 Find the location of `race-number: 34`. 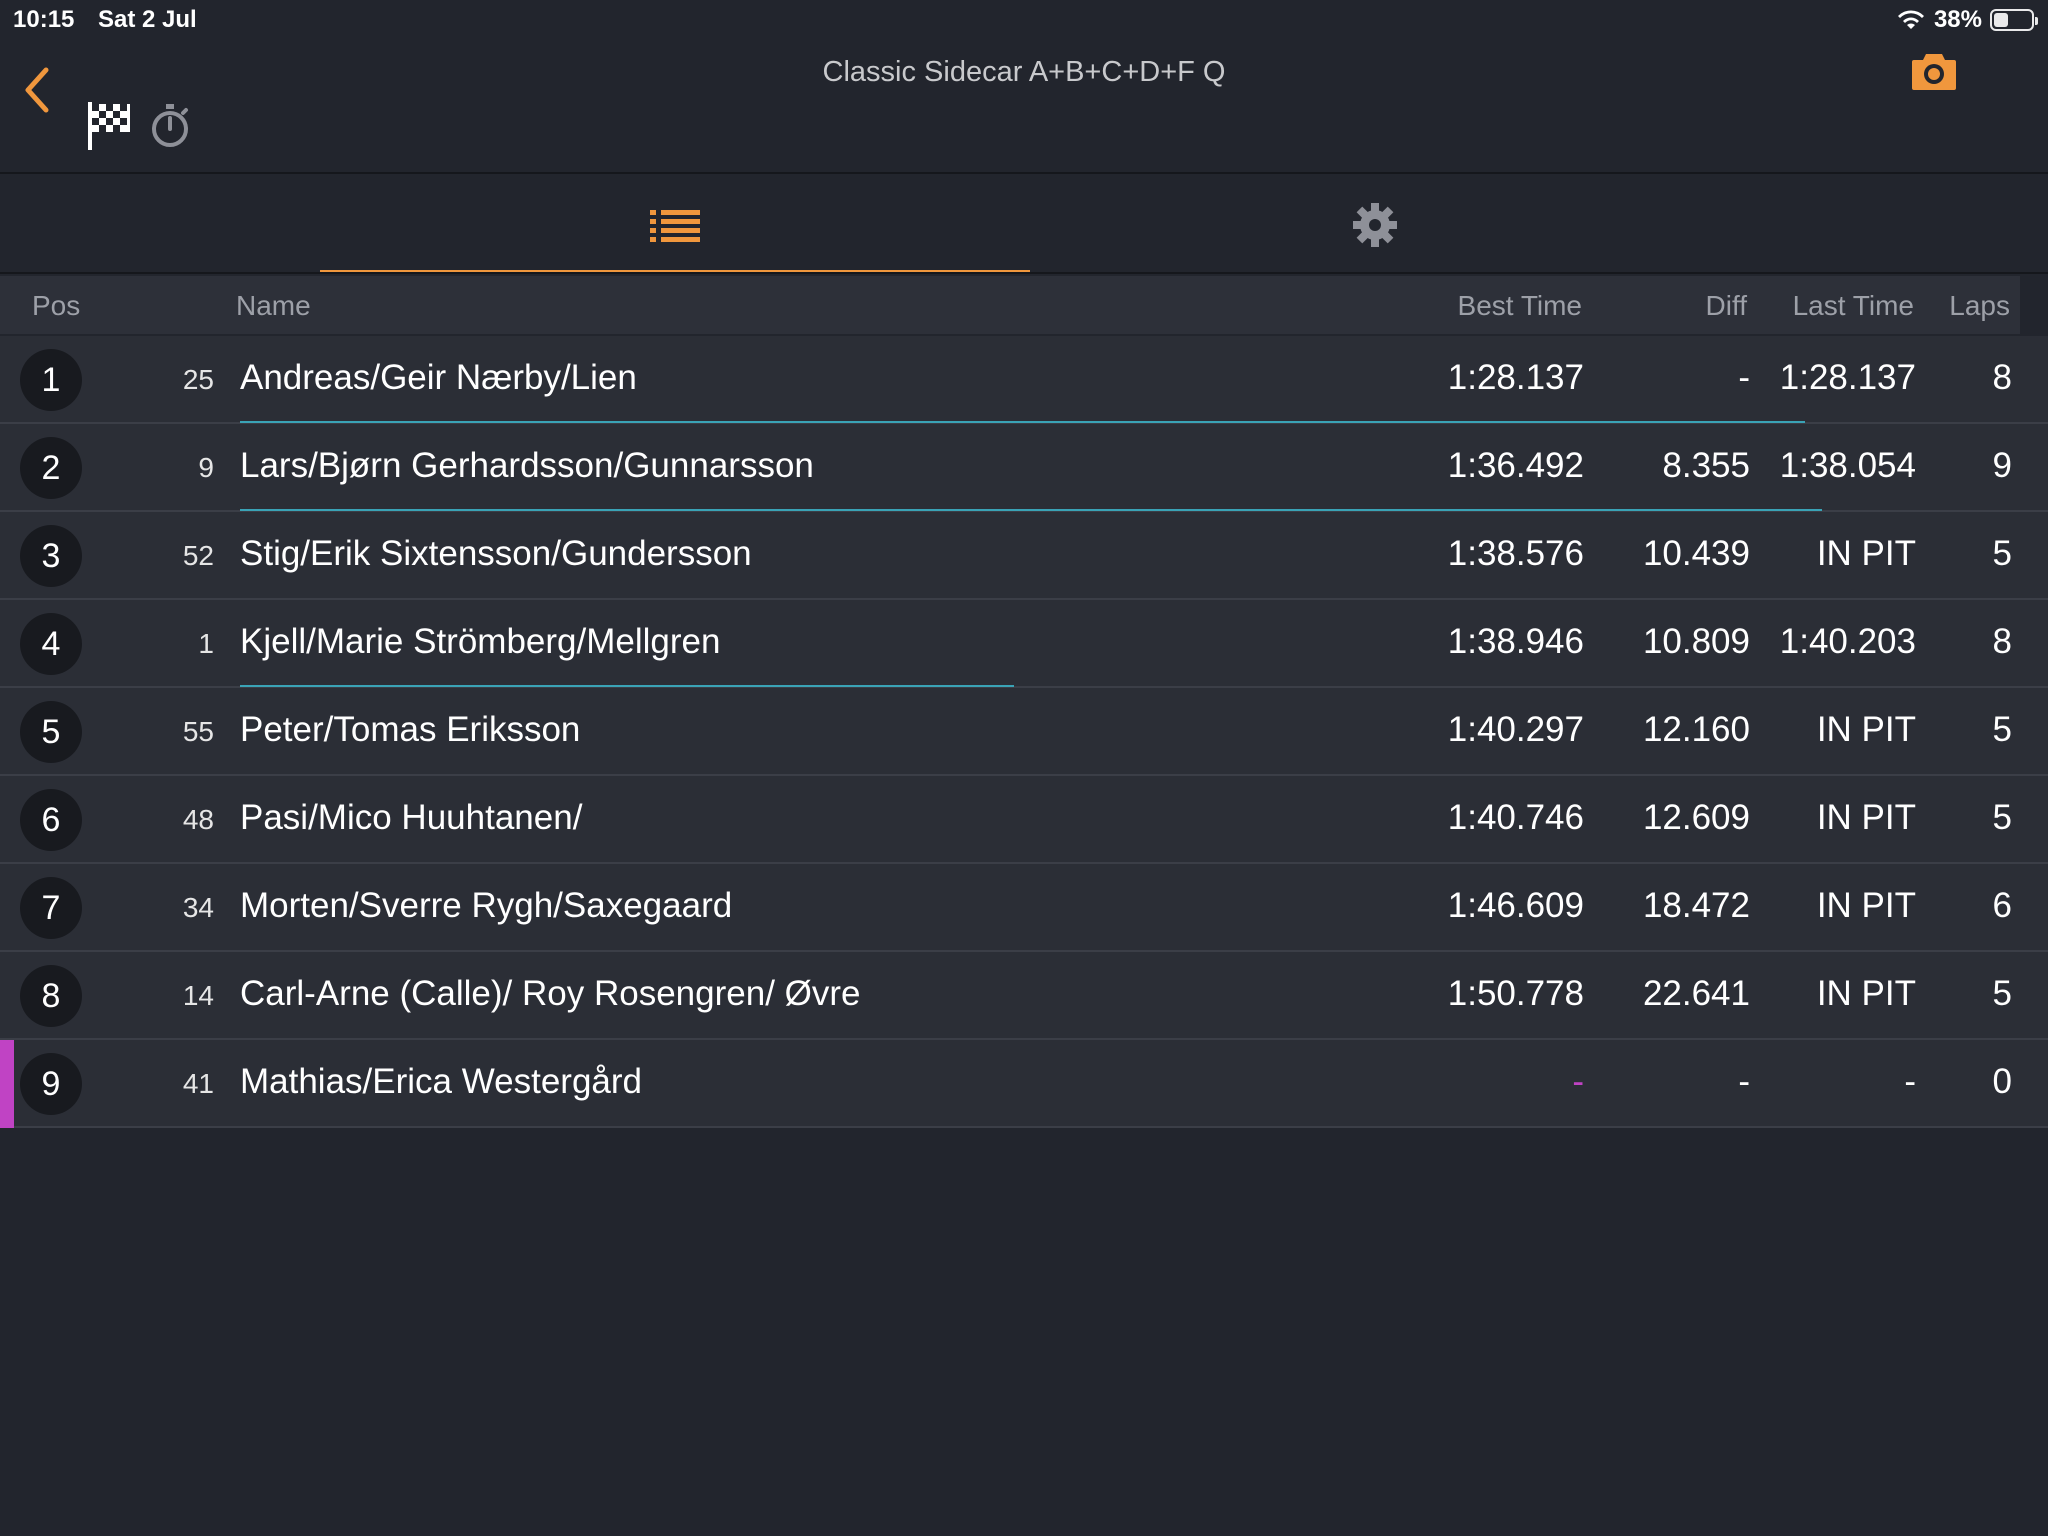

race-number: 34 is located at coordinates (198, 907).